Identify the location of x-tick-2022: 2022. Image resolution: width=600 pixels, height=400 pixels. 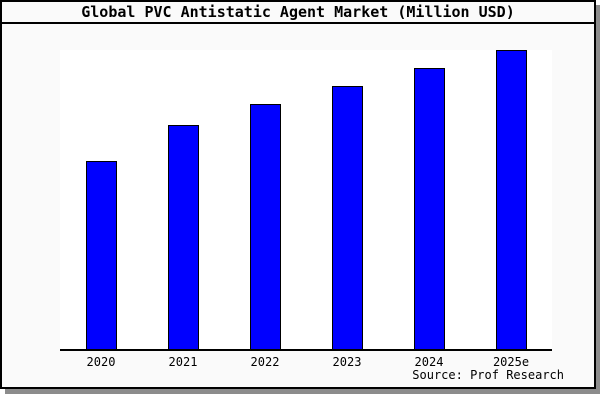
(265, 362).